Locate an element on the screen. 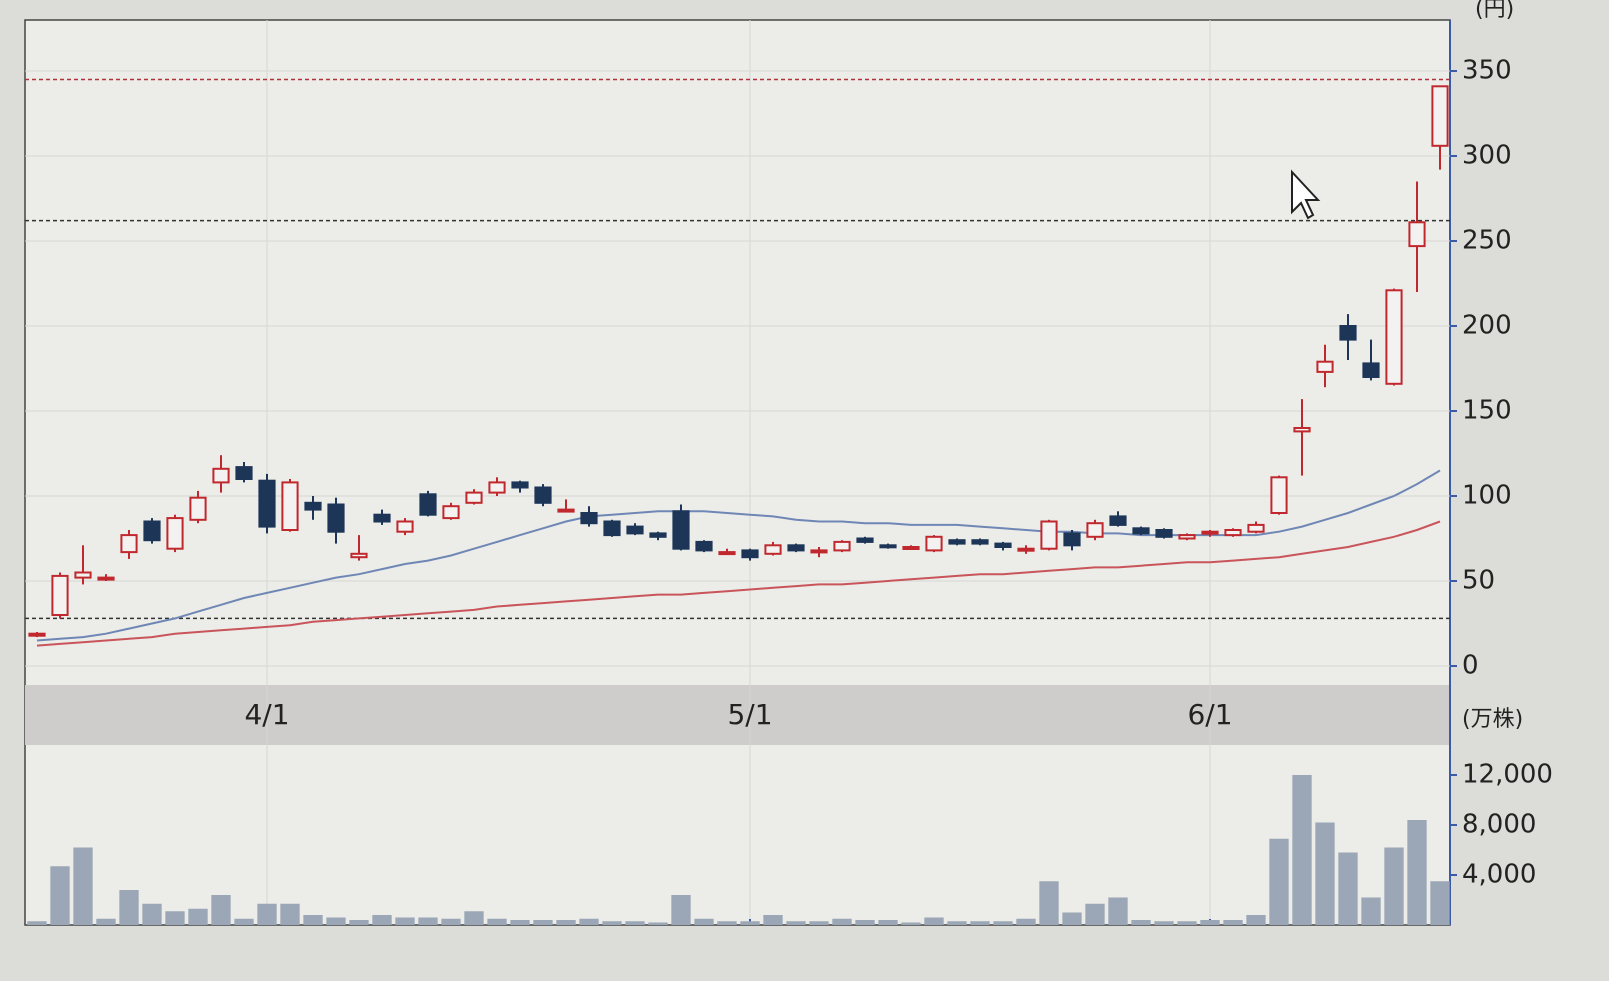 Image resolution: width=1609 pixels, height=981 pixels. volume-tick-label: 12,000 is located at coordinates (1507, 775).